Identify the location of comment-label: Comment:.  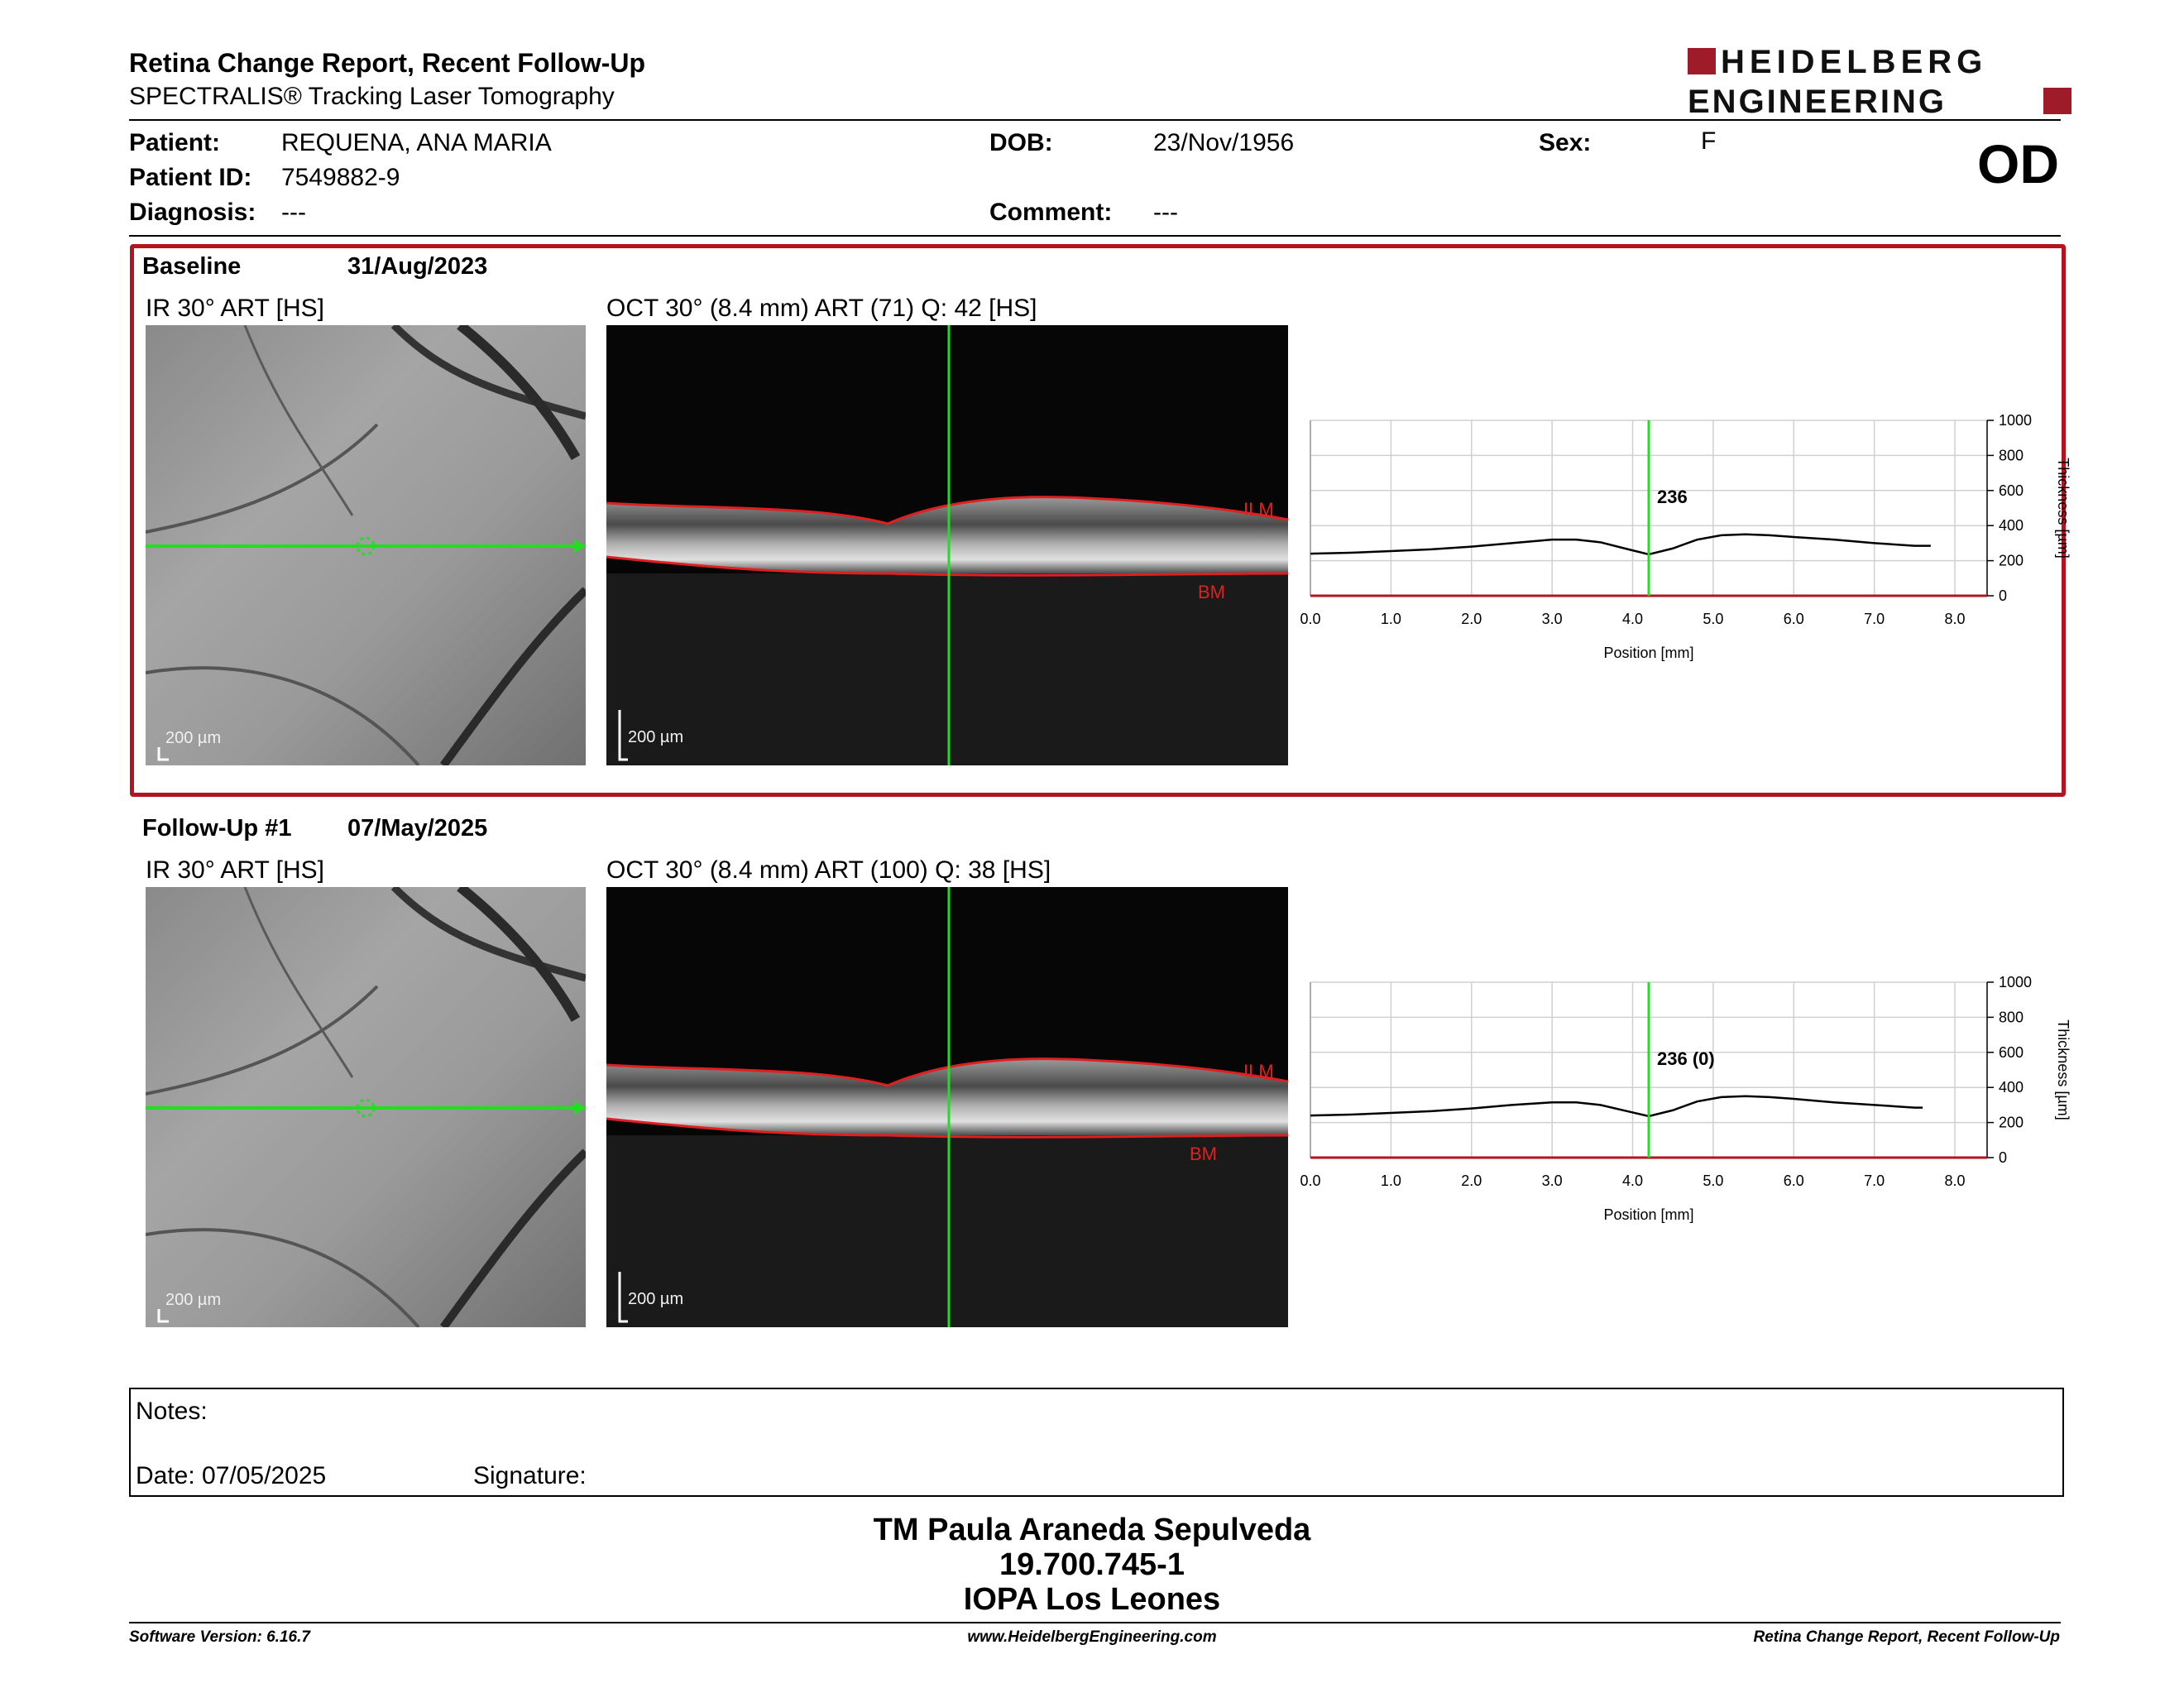
(1051, 212).